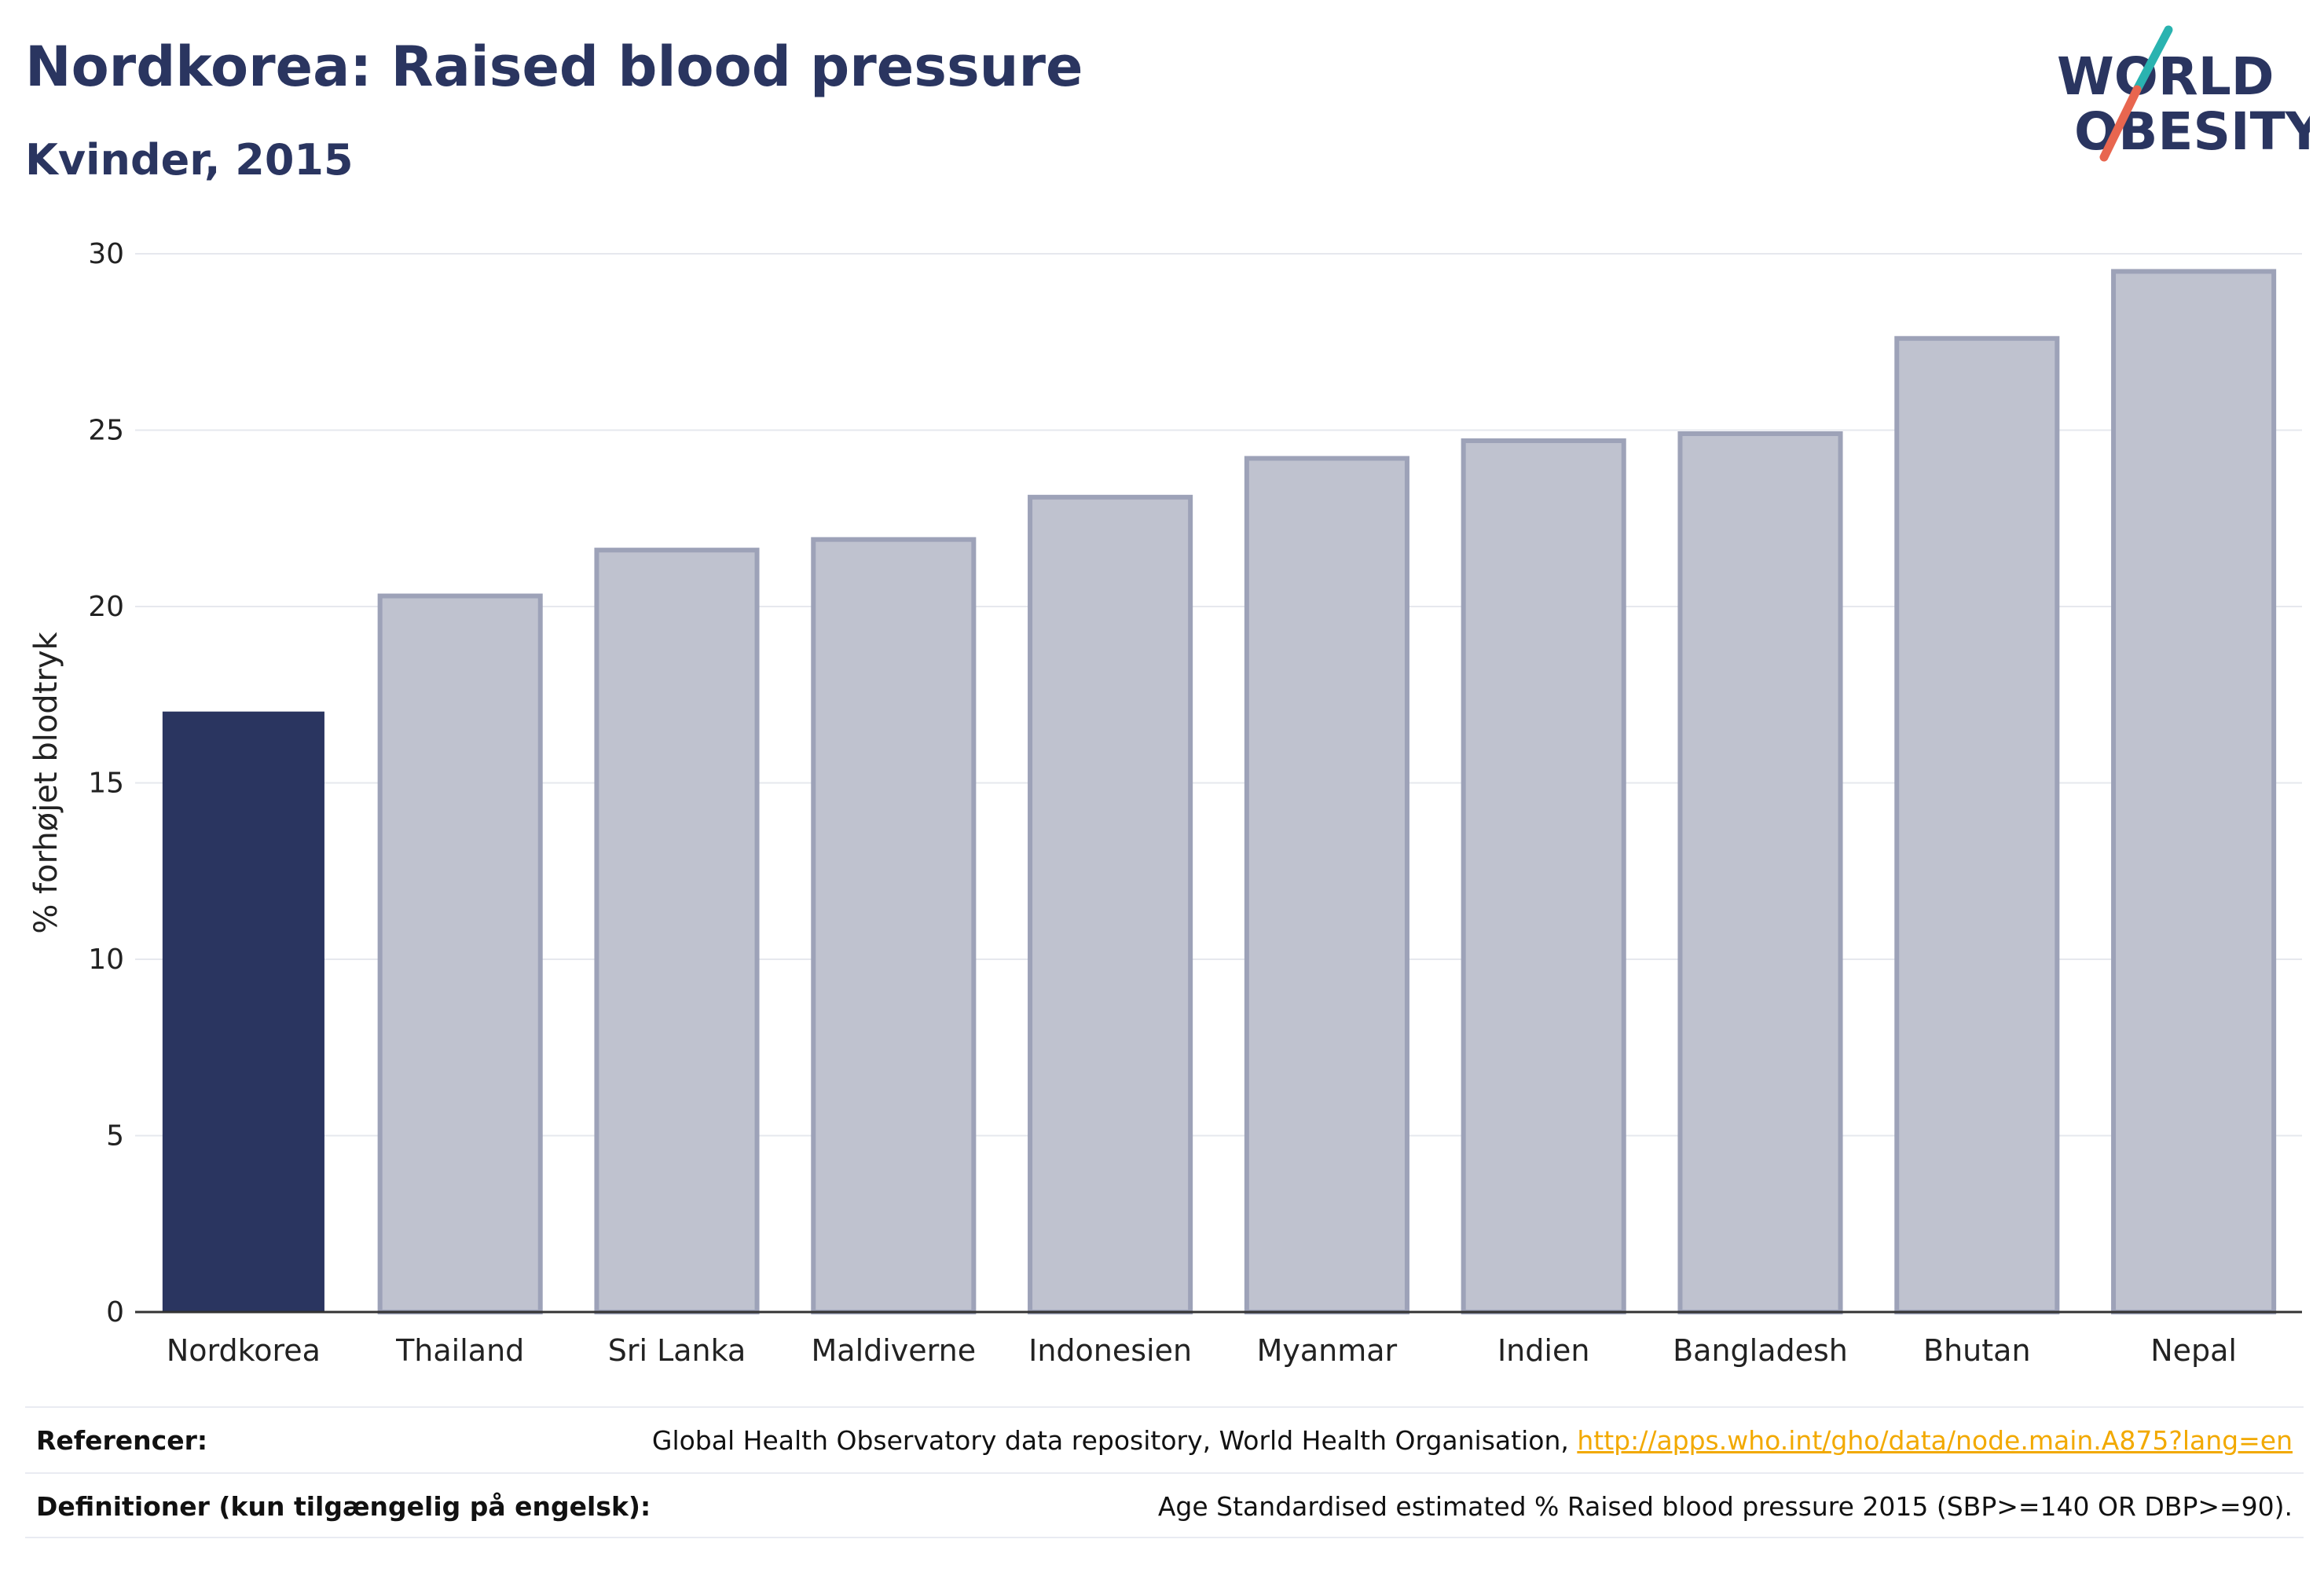 The image size is (2324, 1576). I want to click on y-tick-label: 0, so click(115, 1312).